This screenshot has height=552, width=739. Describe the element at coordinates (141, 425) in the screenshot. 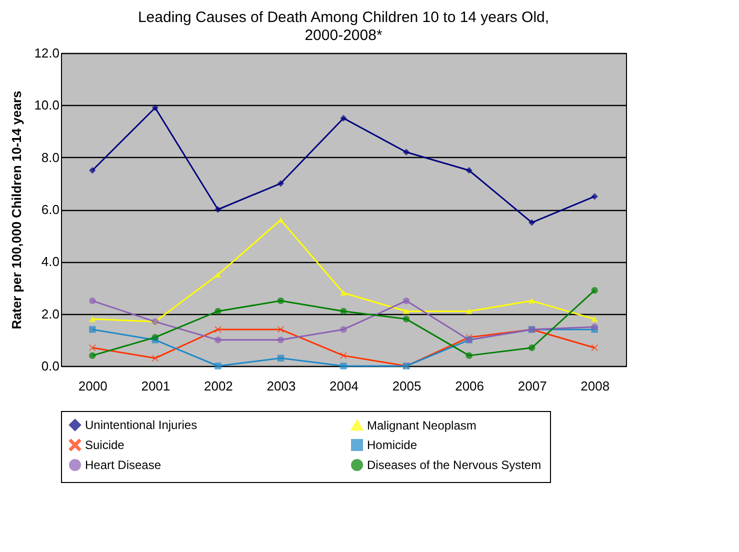

I see `legend-label: Unintentional Injuries` at that location.